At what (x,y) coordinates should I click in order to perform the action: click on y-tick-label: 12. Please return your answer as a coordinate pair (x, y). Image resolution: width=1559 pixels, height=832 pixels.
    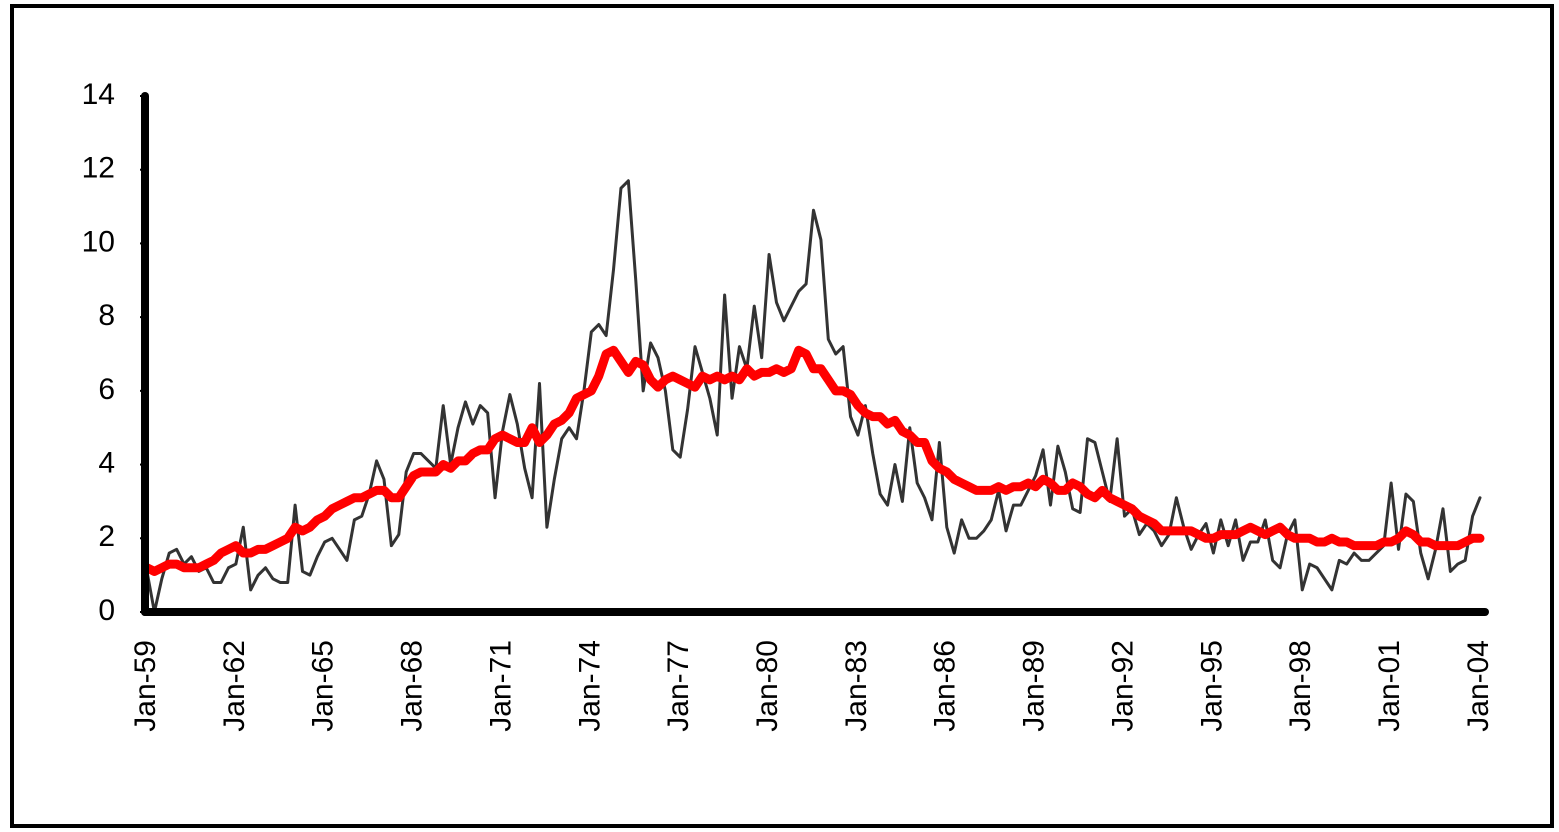
    Looking at the image, I should click on (98, 168).